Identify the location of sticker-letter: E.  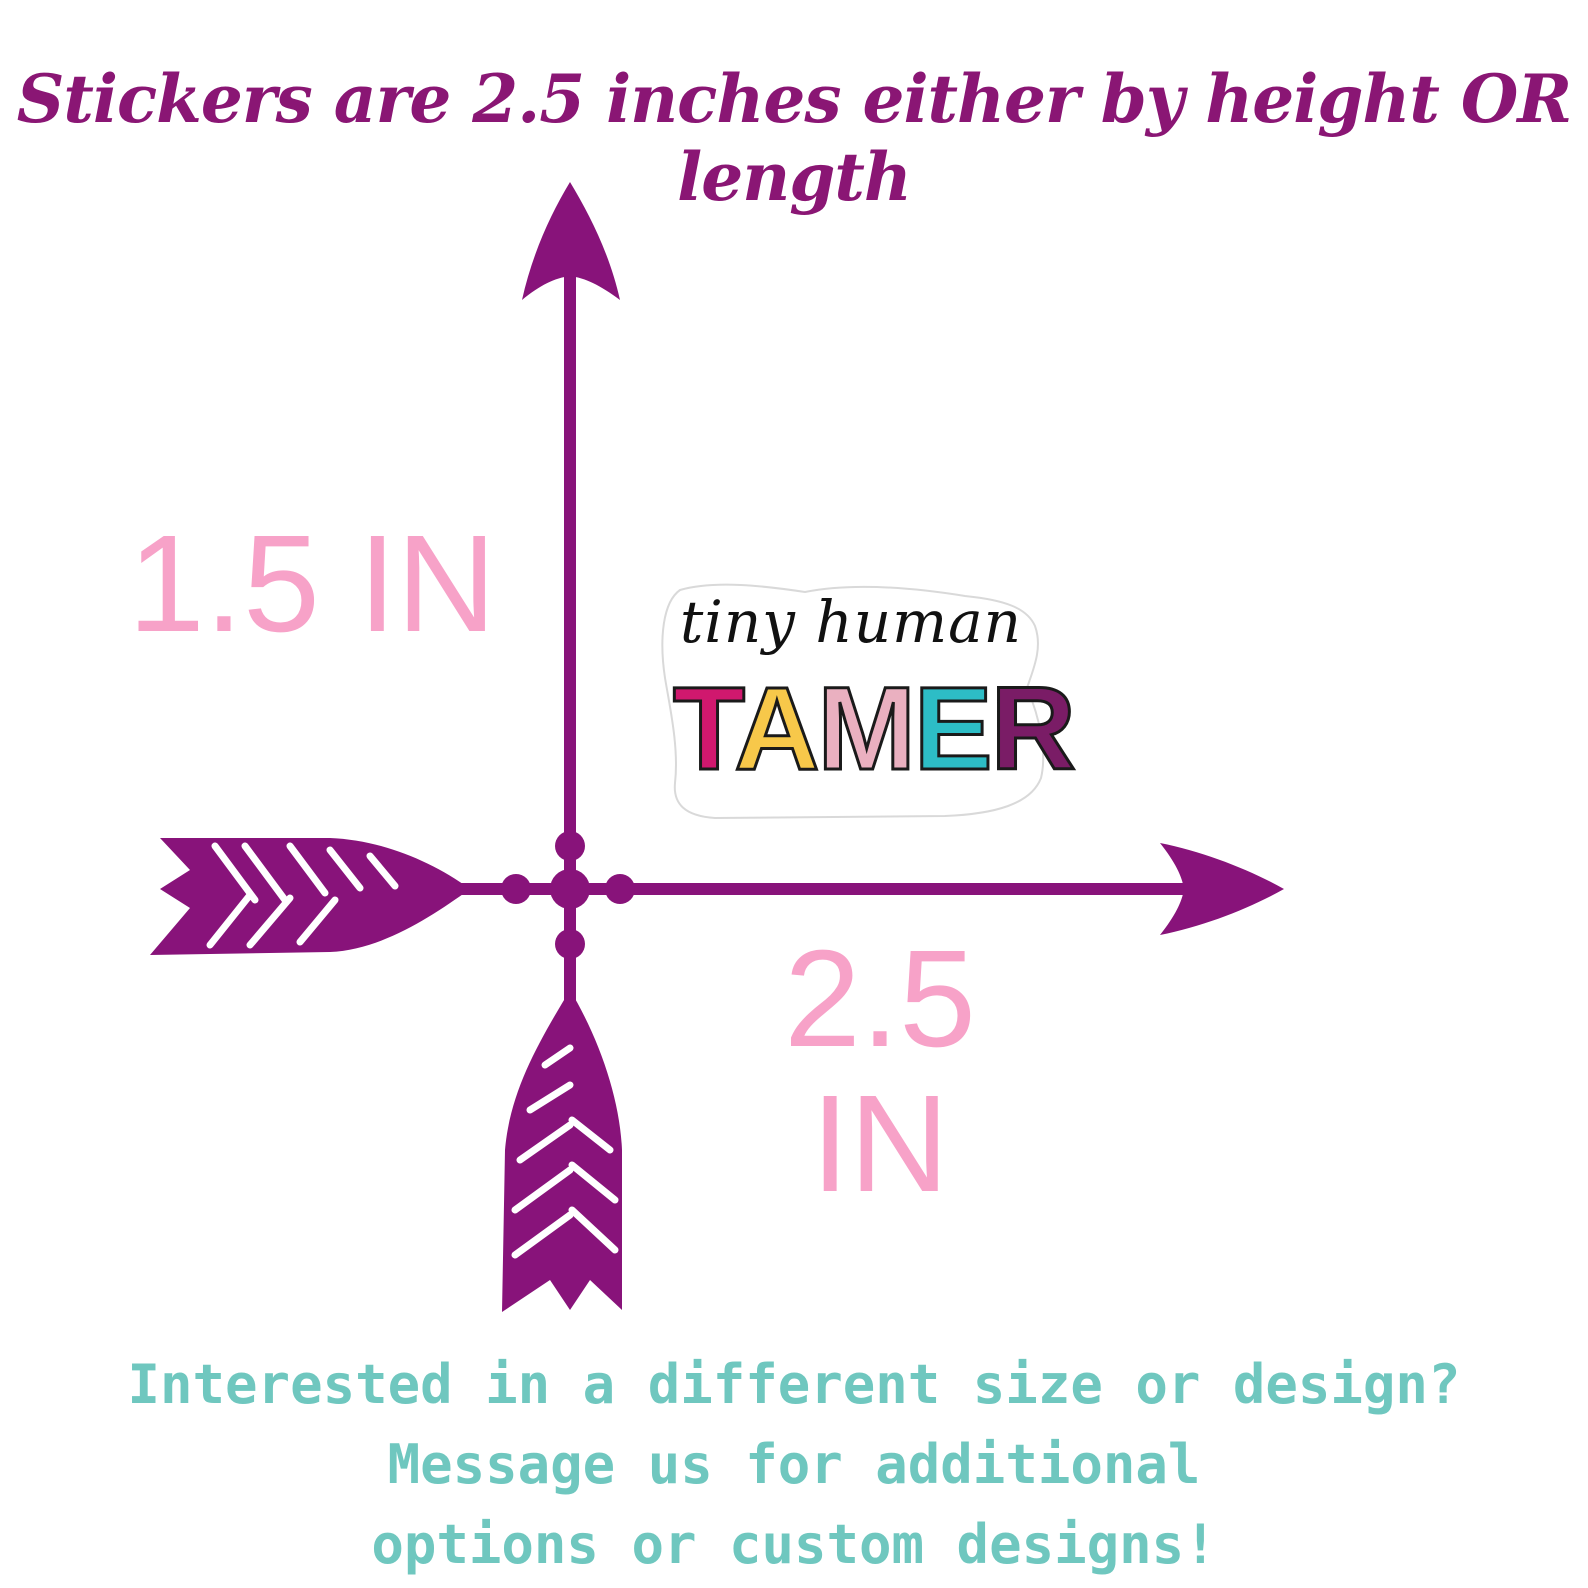
(953, 729).